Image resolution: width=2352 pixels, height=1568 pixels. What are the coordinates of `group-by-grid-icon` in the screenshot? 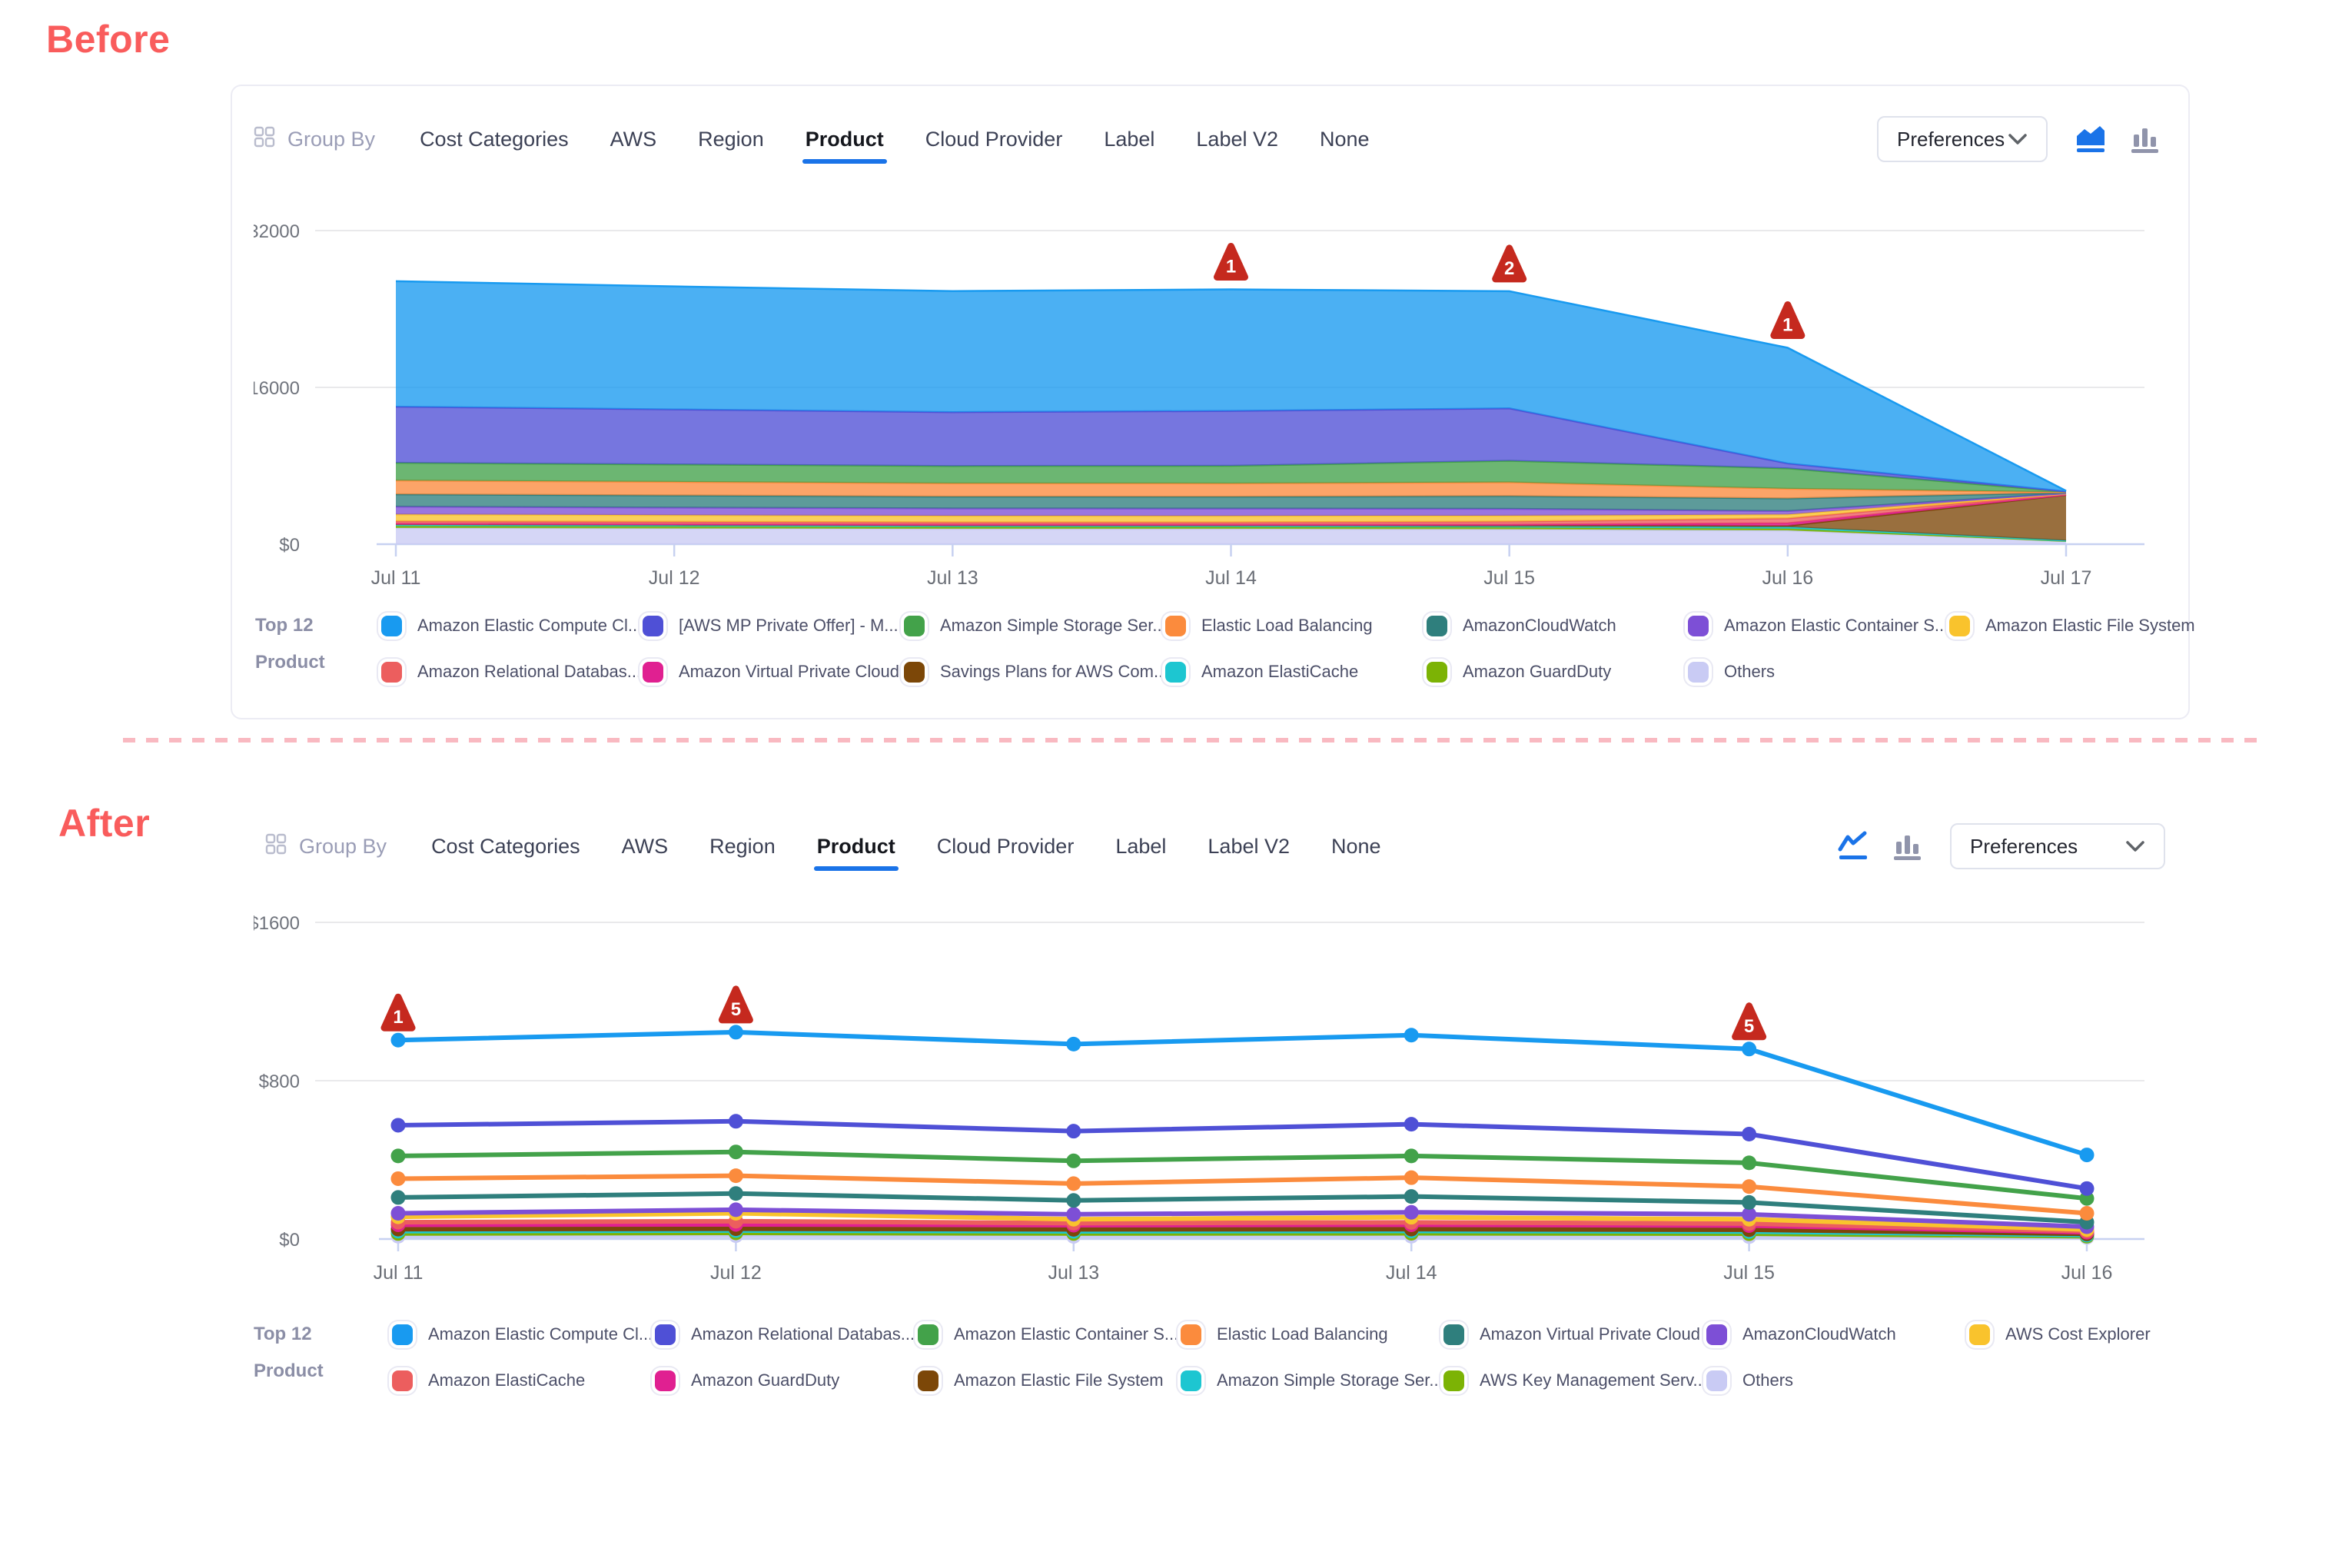 It's located at (276, 847).